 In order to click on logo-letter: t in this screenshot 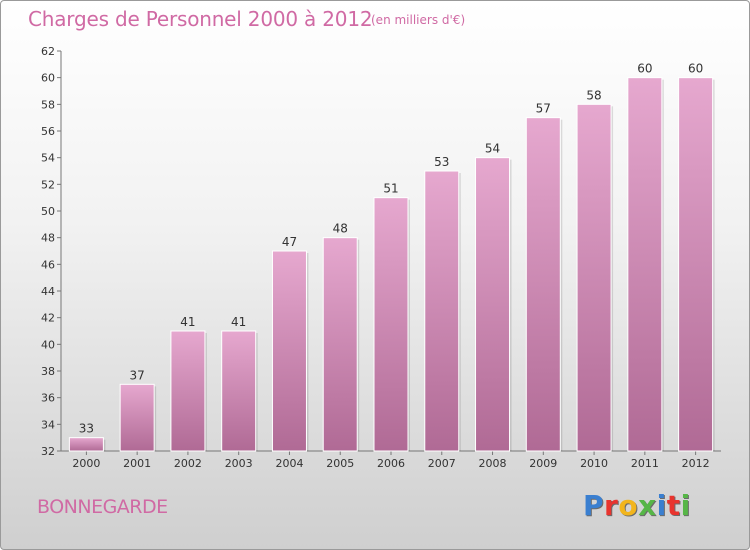, I will do `click(673, 505)`.